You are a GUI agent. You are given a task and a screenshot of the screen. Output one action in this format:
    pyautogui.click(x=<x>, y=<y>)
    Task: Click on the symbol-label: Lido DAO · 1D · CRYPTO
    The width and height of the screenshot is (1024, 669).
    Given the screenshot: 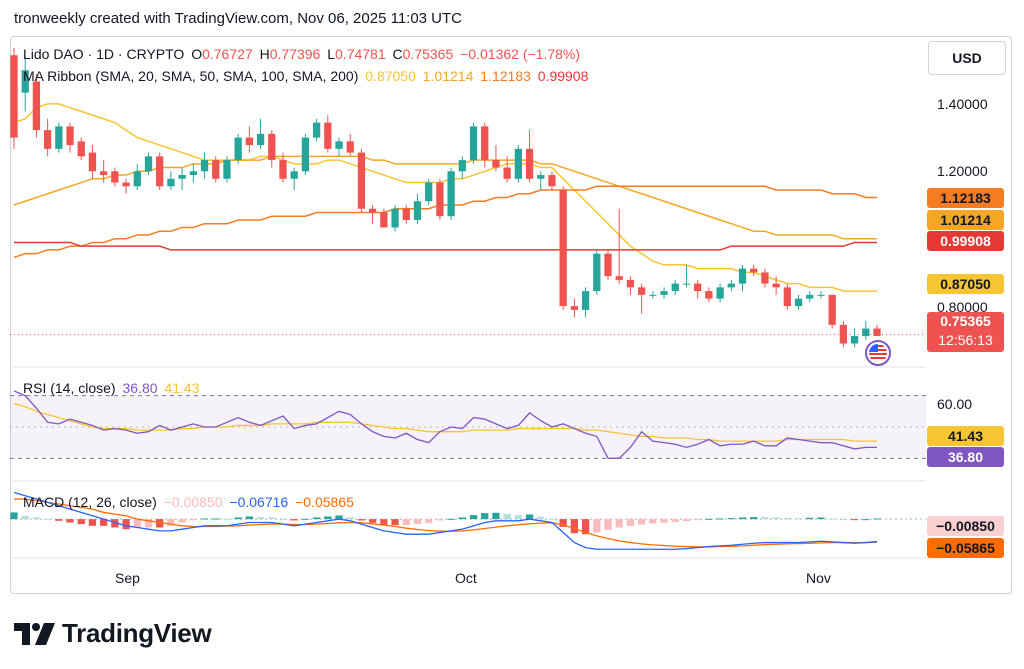 What is the action you would take?
    pyautogui.click(x=104, y=54)
    